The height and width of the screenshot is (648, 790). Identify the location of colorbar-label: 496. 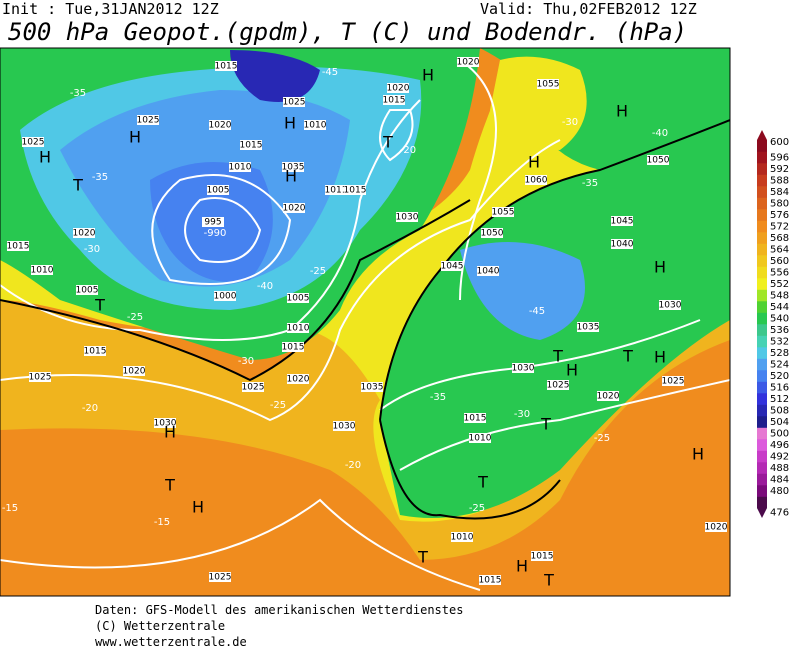
(779, 445).